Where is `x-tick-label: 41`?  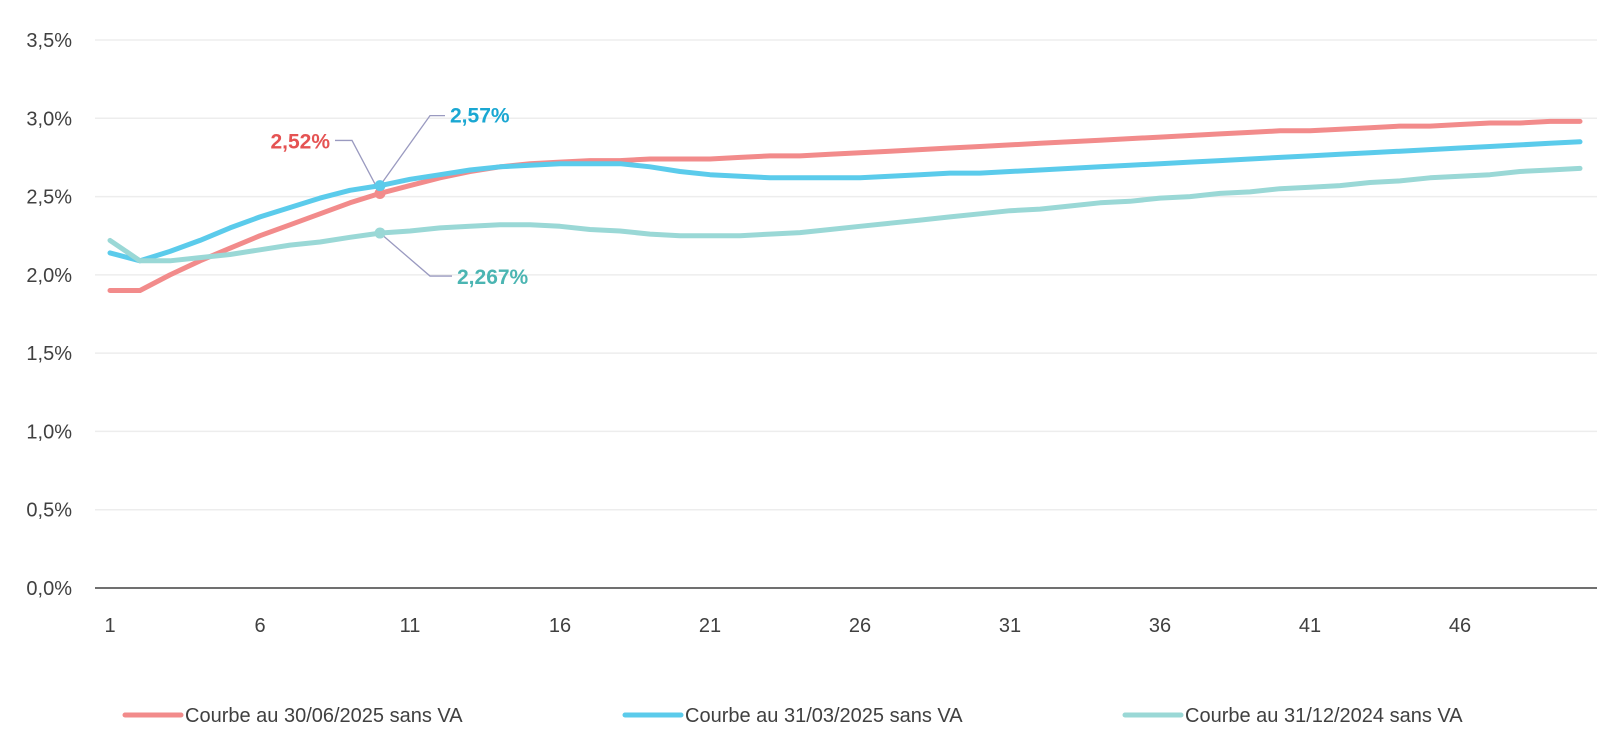 x-tick-label: 41 is located at coordinates (1310, 626).